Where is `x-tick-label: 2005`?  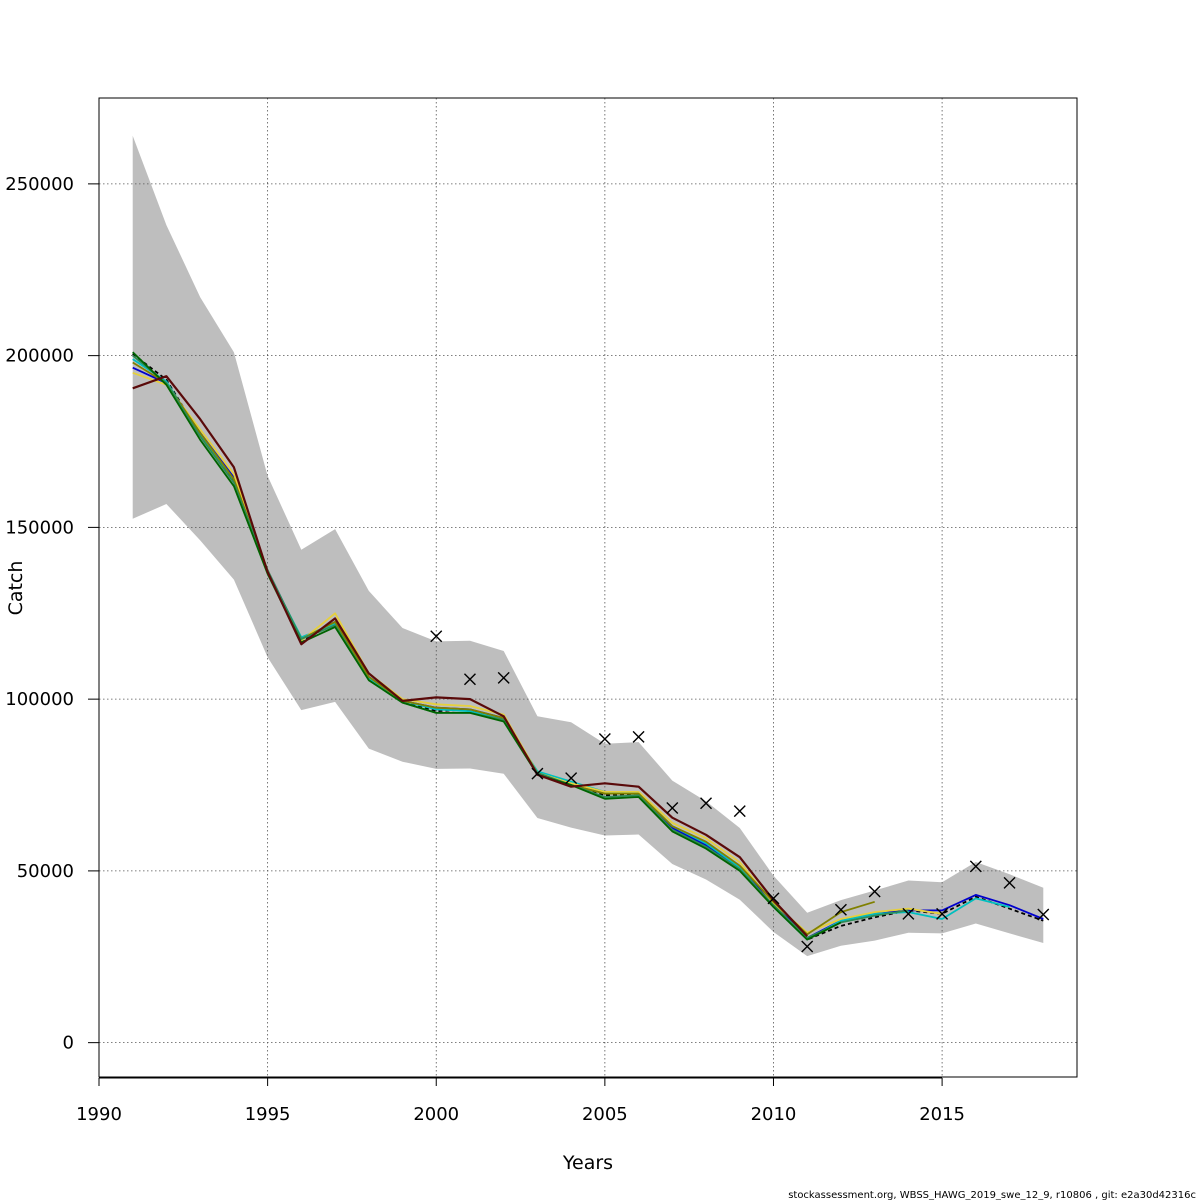 x-tick-label: 2005 is located at coordinates (605, 1114).